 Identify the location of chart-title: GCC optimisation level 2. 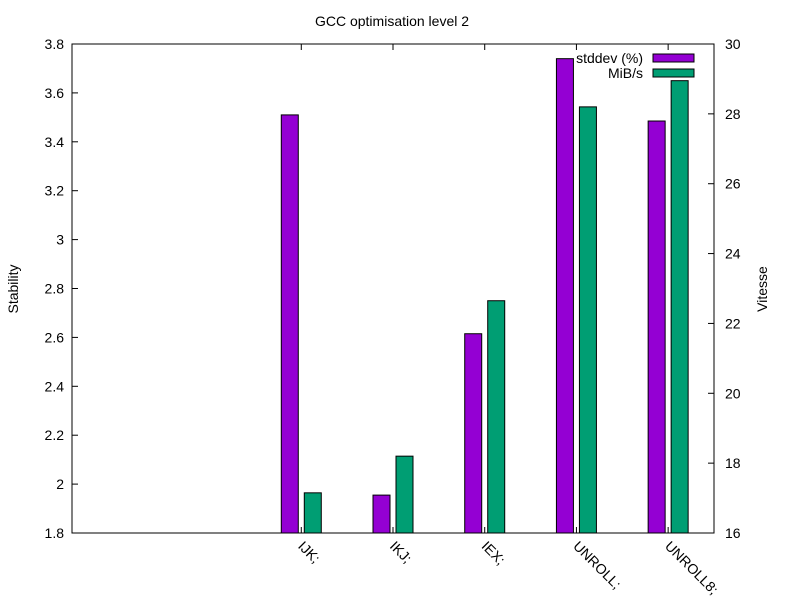
(392, 21).